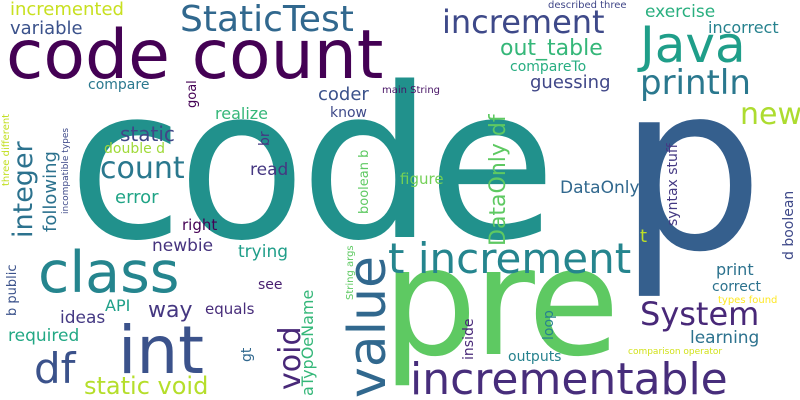 The width and height of the screenshot is (800, 400). What do you see at coordinates (170, 310) in the screenshot?
I see `word-way: way` at bounding box center [170, 310].